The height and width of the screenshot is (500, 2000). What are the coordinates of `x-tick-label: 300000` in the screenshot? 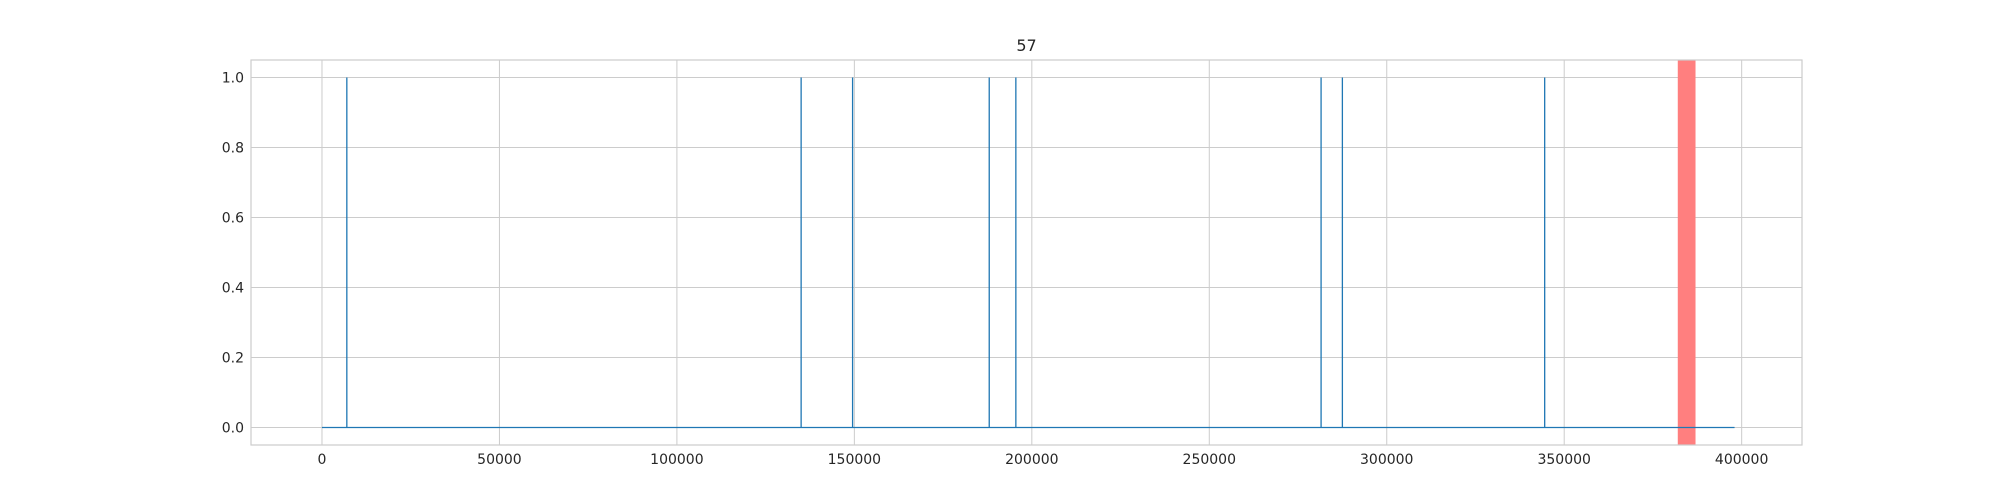 It's located at (1386, 460).